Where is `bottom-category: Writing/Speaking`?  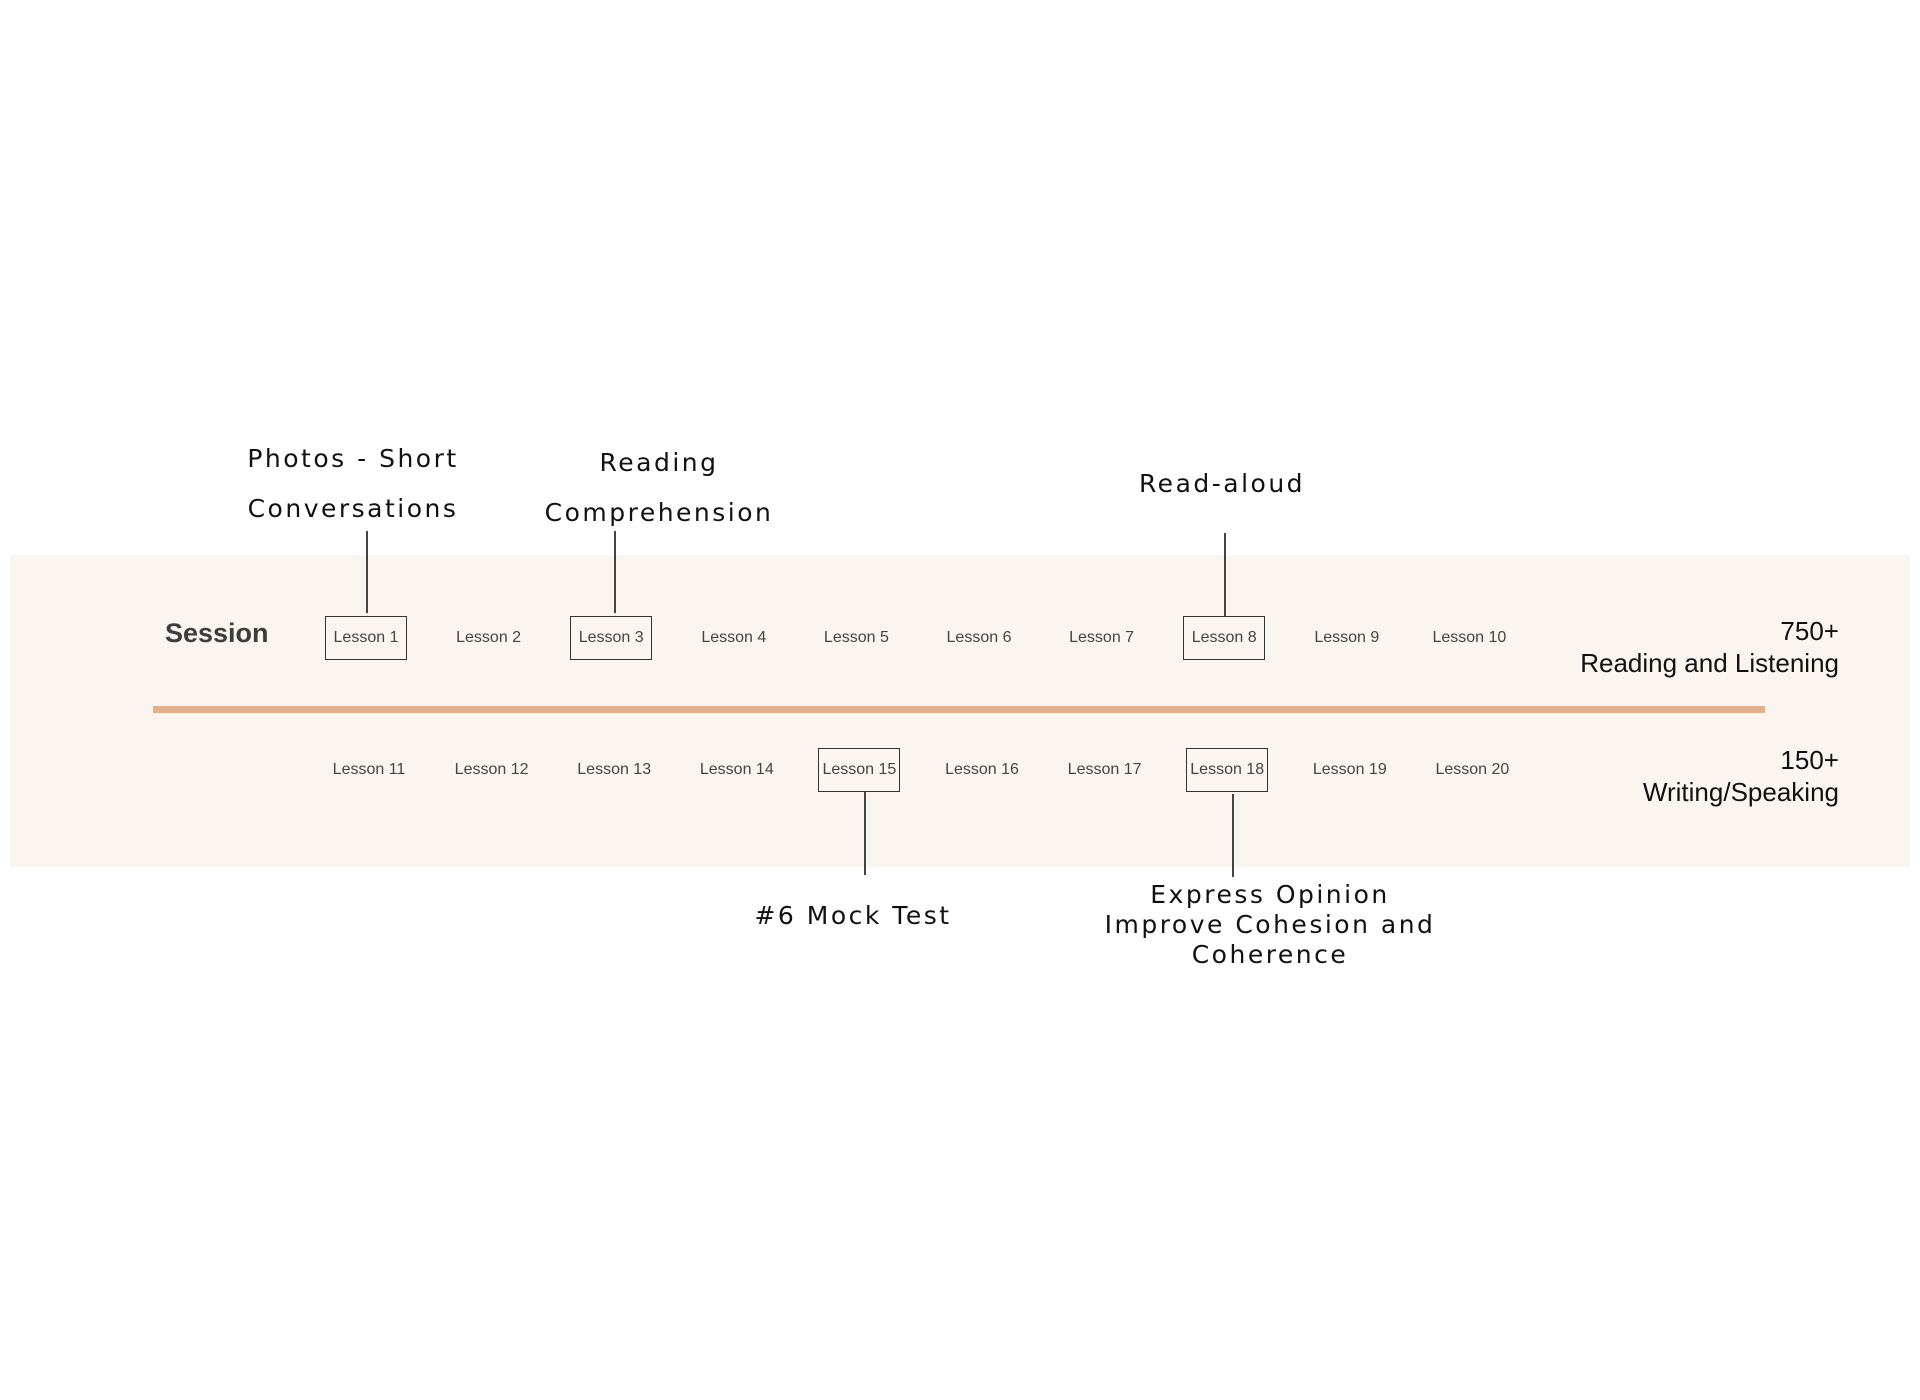 bottom-category: Writing/Speaking is located at coordinates (1740, 792).